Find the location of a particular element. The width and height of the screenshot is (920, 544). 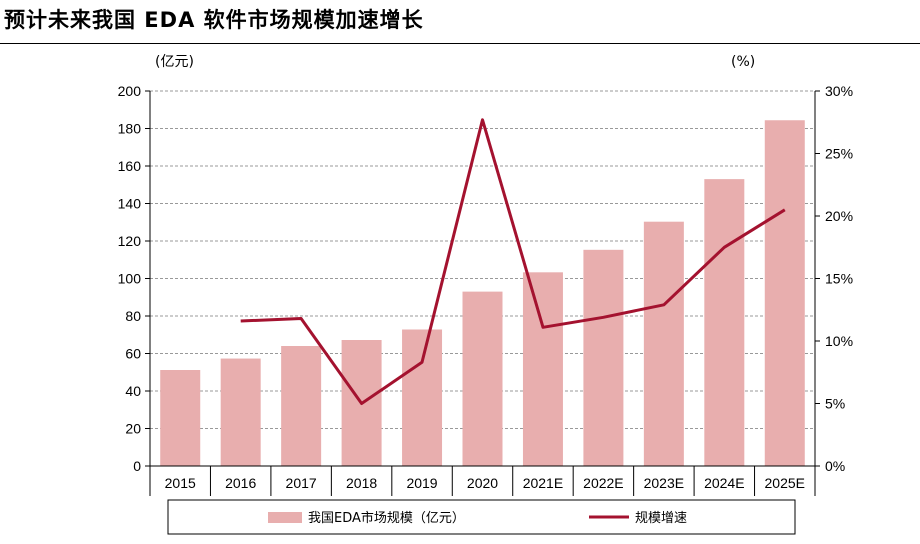

right-tick-label: 25% is located at coordinates (839, 154).